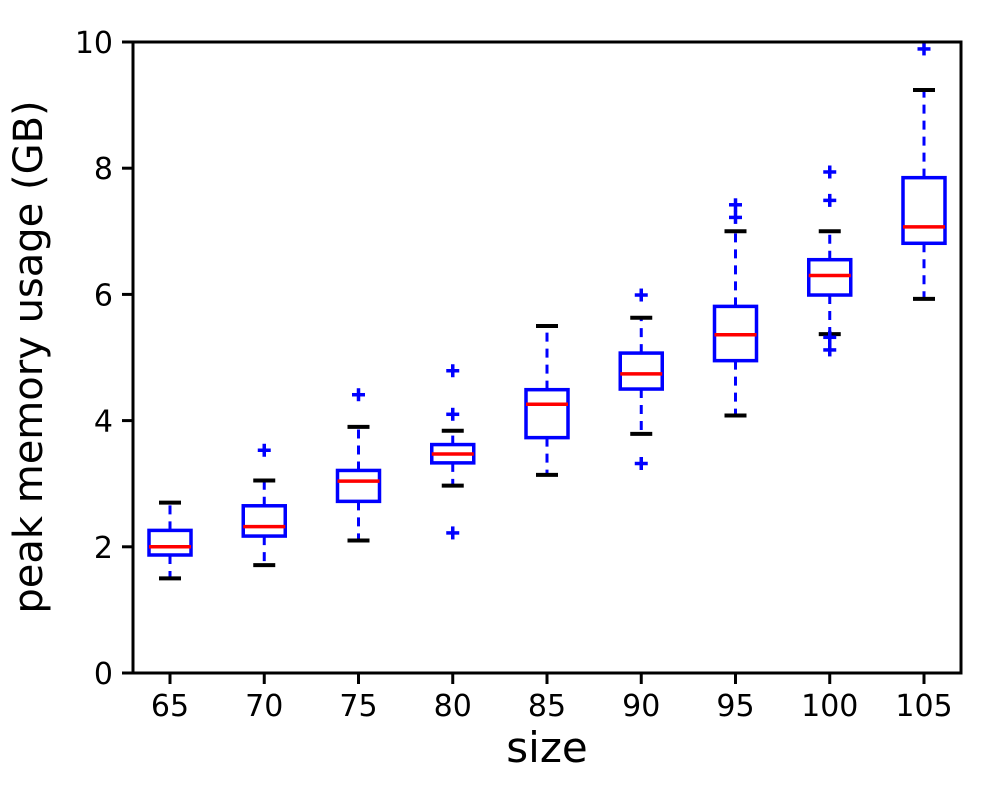 The width and height of the screenshot is (1000, 800). What do you see at coordinates (264, 706) in the screenshot?
I see `x-tick-label: 70` at bounding box center [264, 706].